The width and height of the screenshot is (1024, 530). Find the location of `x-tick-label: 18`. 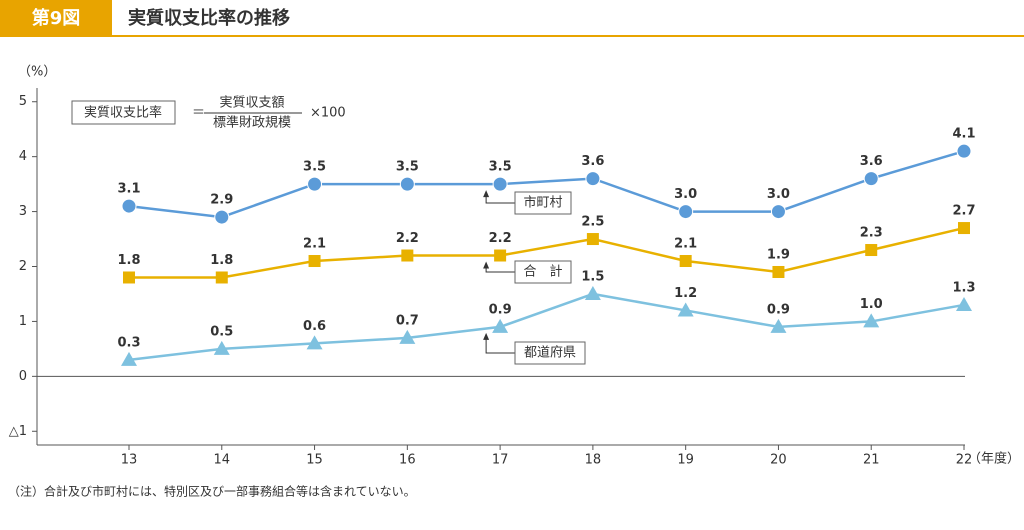

x-tick-label: 18 is located at coordinates (593, 460).